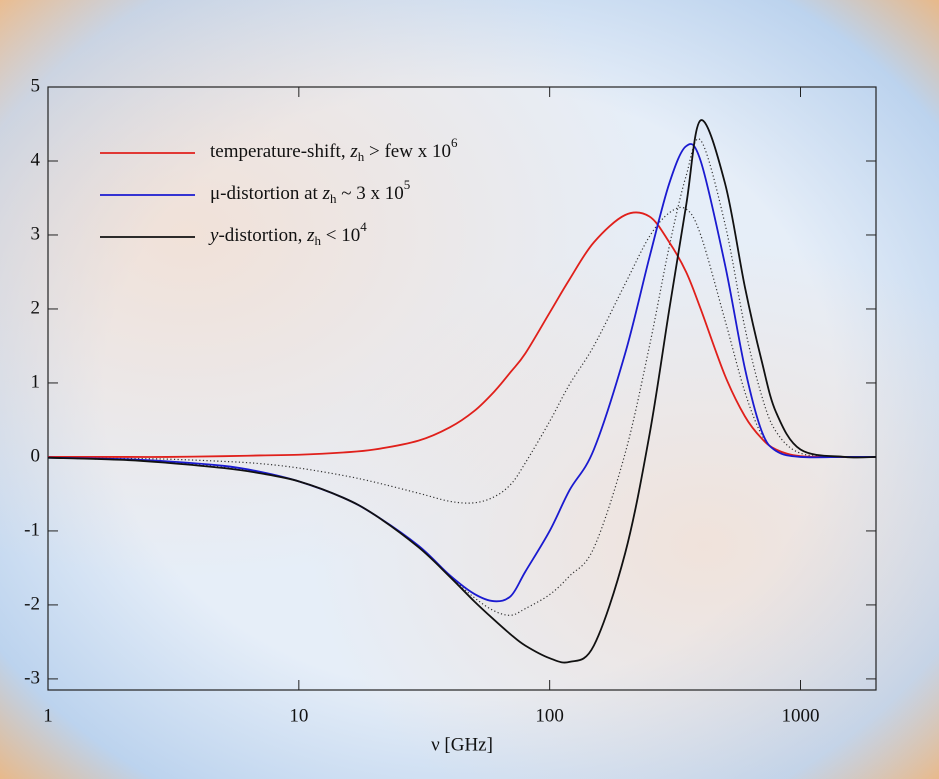 The image size is (939, 779). I want to click on y-tick-label: 1, so click(36, 381).